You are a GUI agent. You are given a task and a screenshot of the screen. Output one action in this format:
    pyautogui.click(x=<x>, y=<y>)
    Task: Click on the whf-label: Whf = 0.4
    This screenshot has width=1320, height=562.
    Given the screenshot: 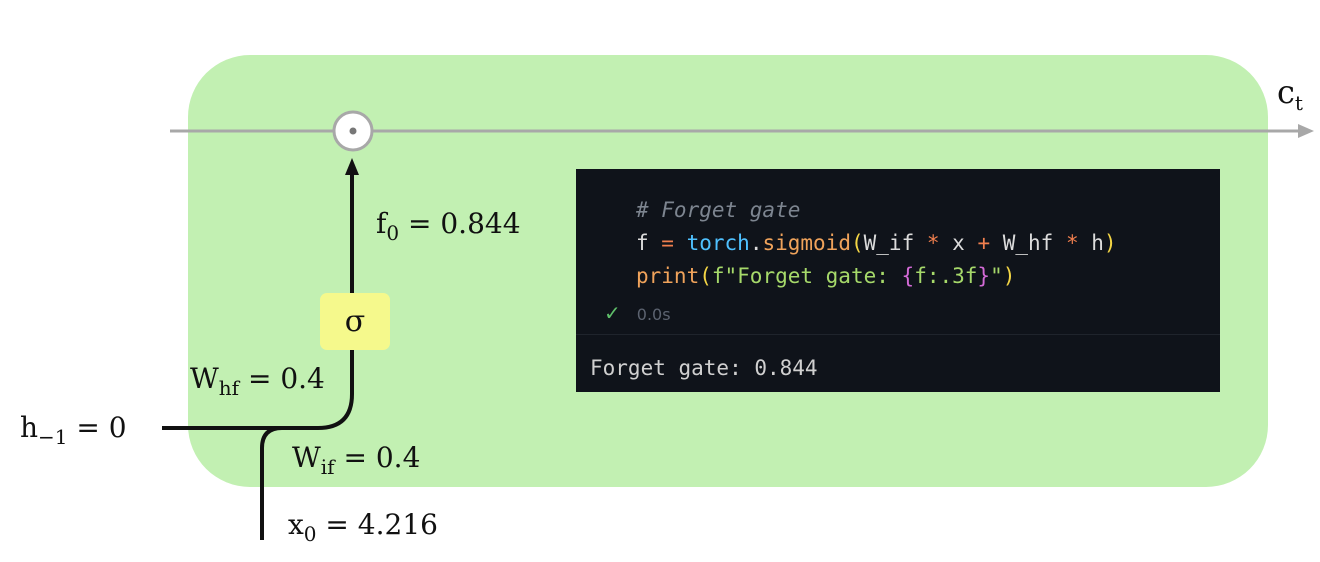 What is the action you would take?
    pyautogui.click(x=257, y=381)
    